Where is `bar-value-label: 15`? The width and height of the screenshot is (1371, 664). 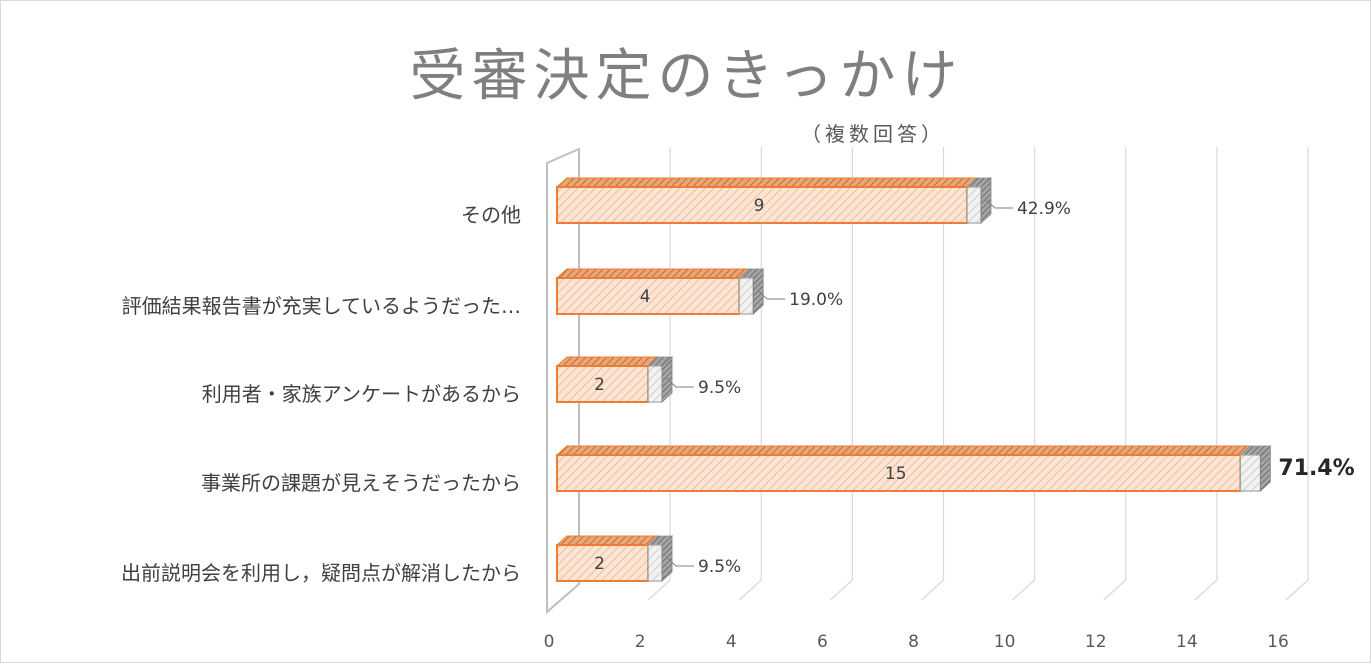 bar-value-label: 15 is located at coordinates (896, 474).